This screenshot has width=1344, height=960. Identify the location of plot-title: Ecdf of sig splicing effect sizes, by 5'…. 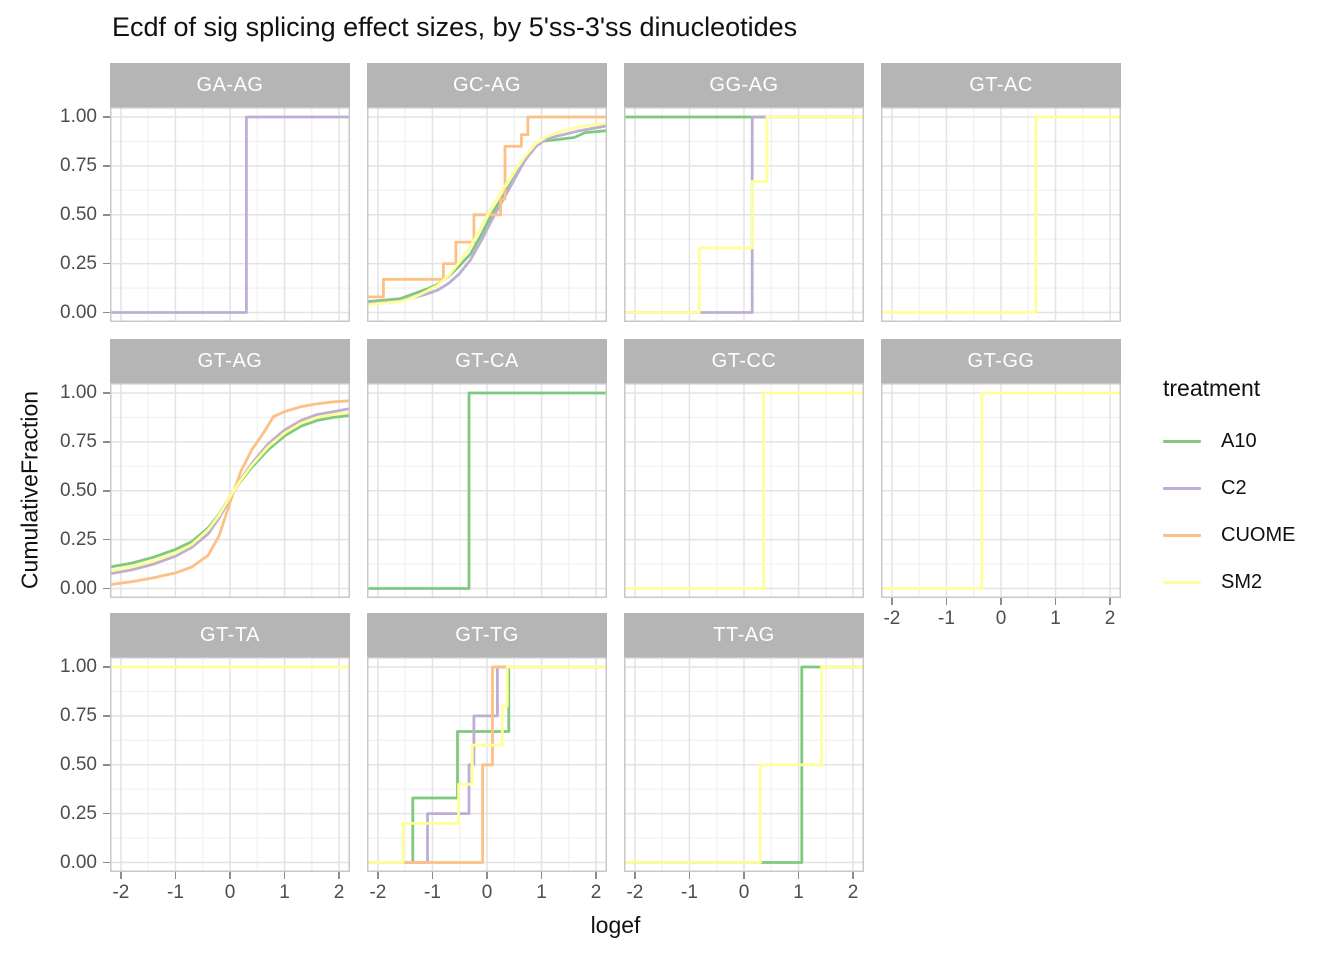
(455, 27).